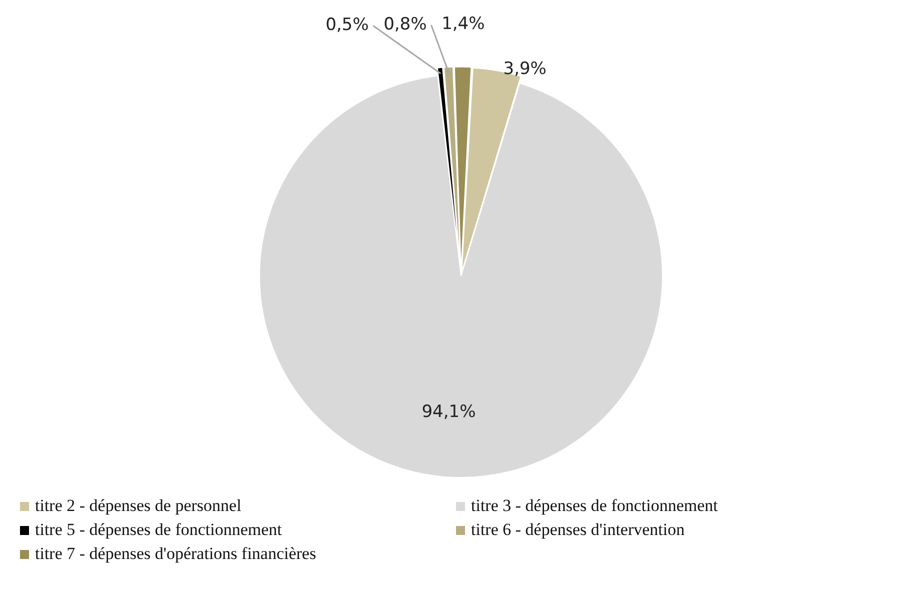 The width and height of the screenshot is (922, 594). I want to click on legend-label: titre 5 - dépenses de fonctionnement, so click(158, 530).